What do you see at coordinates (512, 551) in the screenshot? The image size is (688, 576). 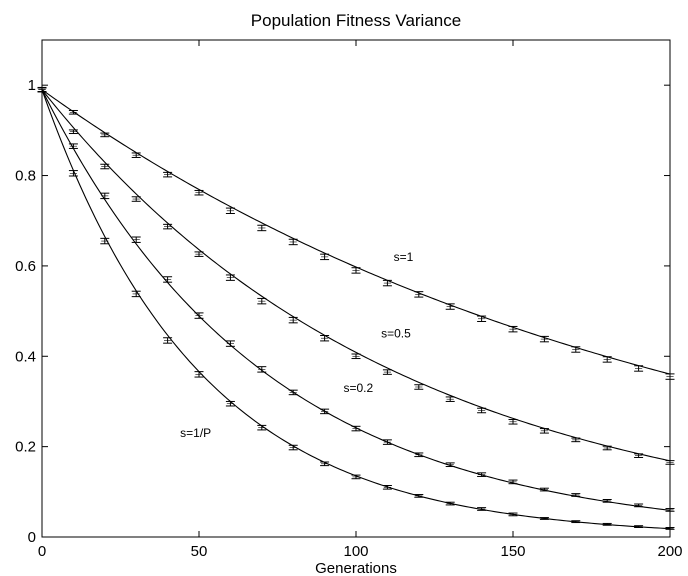 I see `x-tick-label: 150` at bounding box center [512, 551].